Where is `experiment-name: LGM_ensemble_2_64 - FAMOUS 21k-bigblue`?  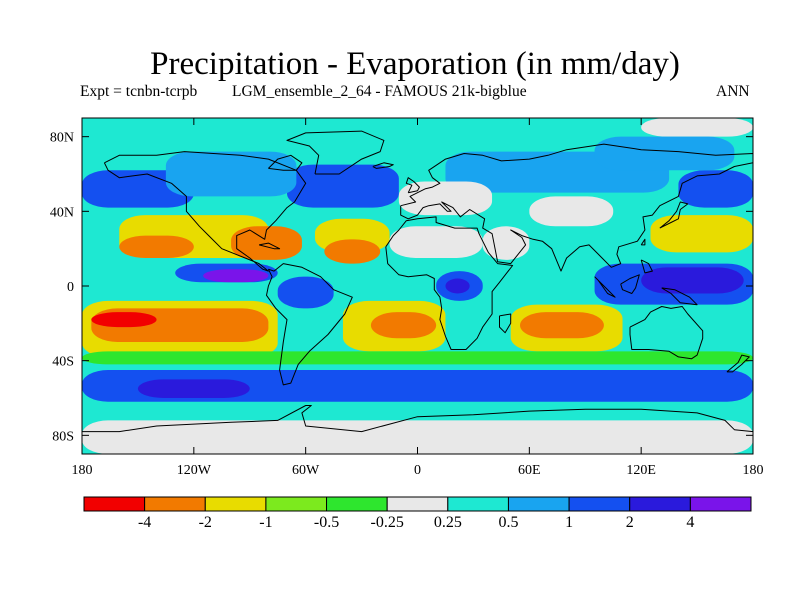 experiment-name: LGM_ensemble_2_64 - FAMOUS 21k-bigblue is located at coordinates (379, 91).